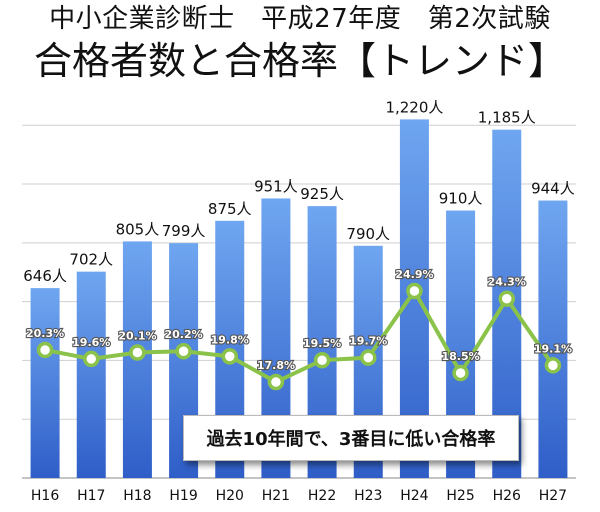 The height and width of the screenshot is (512, 600). Describe the element at coordinates (184, 231) in the screenshot. I see `bar-label-H19: 799人` at that location.